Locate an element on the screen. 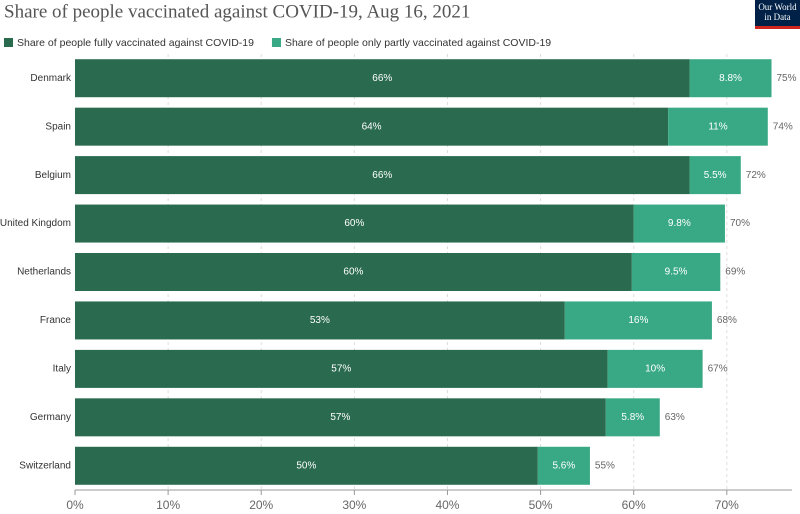 This screenshot has height=514, width=800. value-label: 50% is located at coordinates (306, 465).